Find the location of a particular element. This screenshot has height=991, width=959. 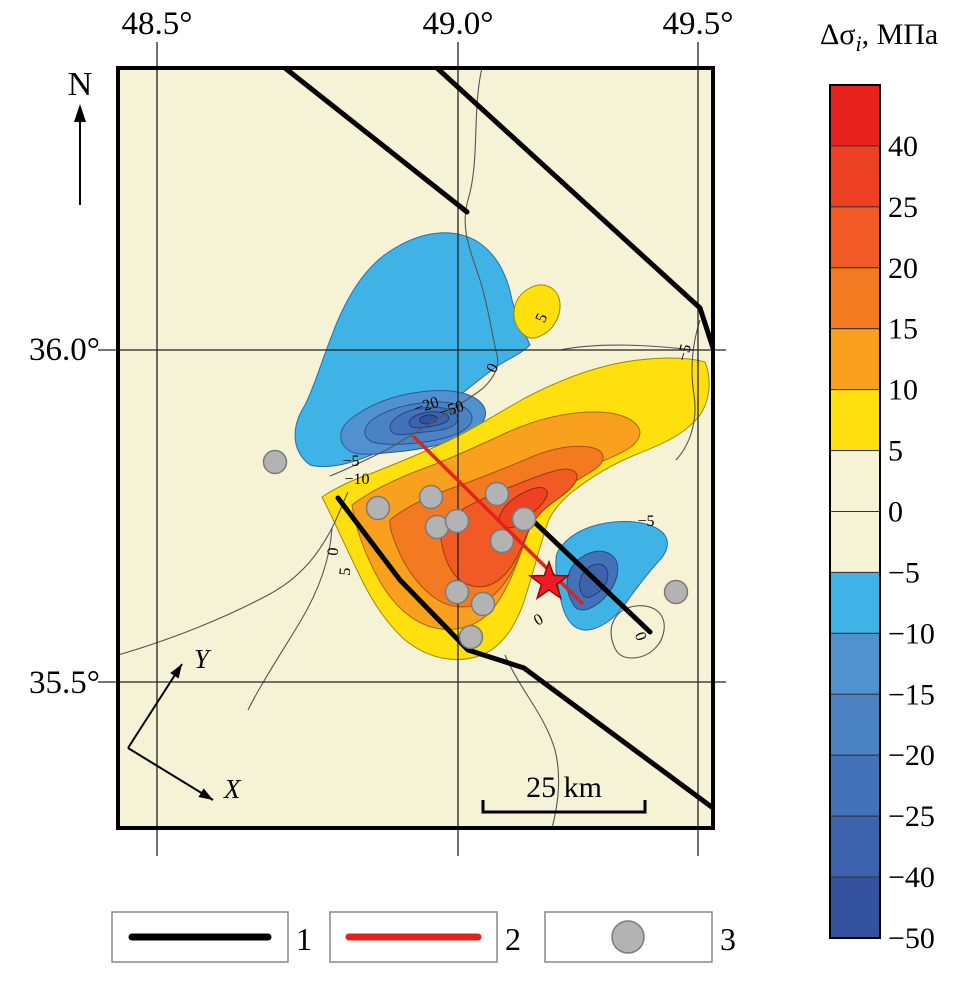

colorbar-segments: 40 25 20 15 10 5 0 −5 −10 −15 −20 −25 −40 −50 is located at coordinates (882, 519).